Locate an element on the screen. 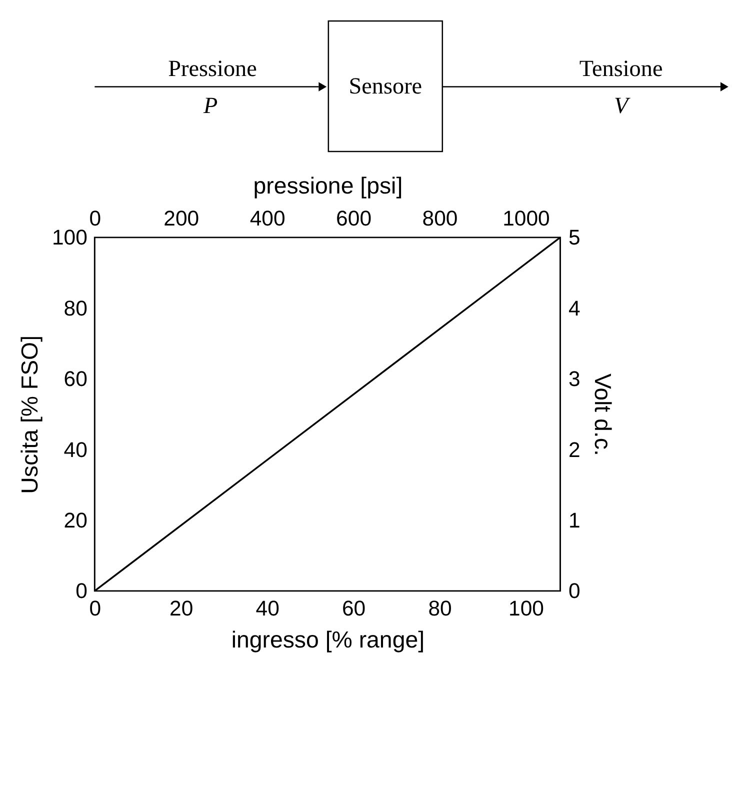 The height and width of the screenshot is (786, 737). y2-tick-label: 1 is located at coordinates (574, 520).